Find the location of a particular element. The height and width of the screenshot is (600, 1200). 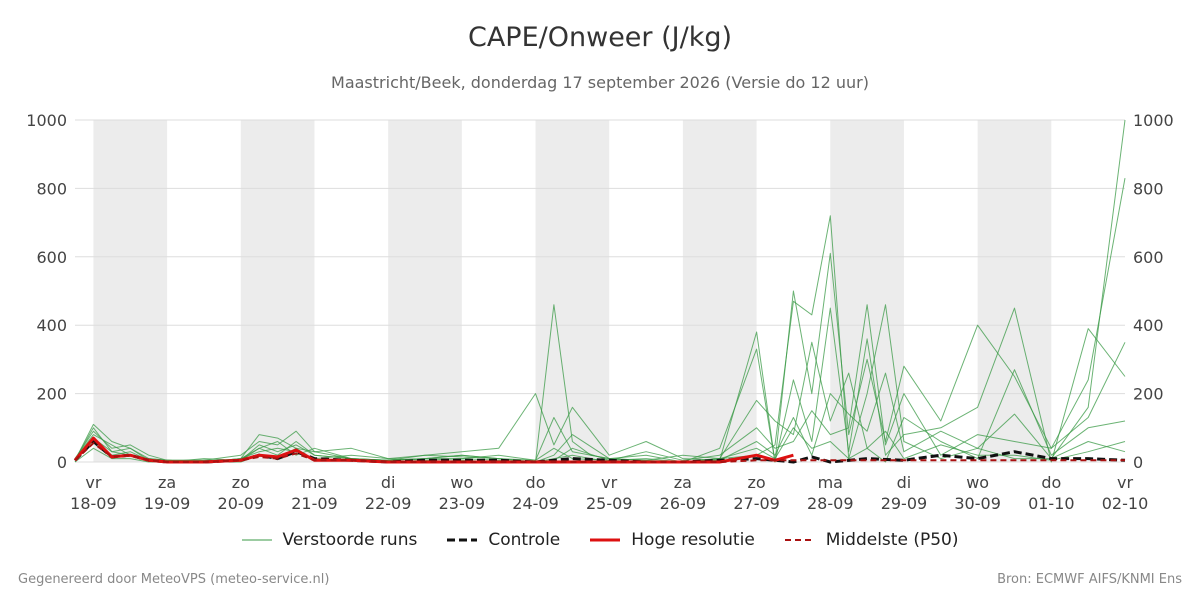

chart-title: CAPE/Onweer (J/kg) is located at coordinates (599, 37).